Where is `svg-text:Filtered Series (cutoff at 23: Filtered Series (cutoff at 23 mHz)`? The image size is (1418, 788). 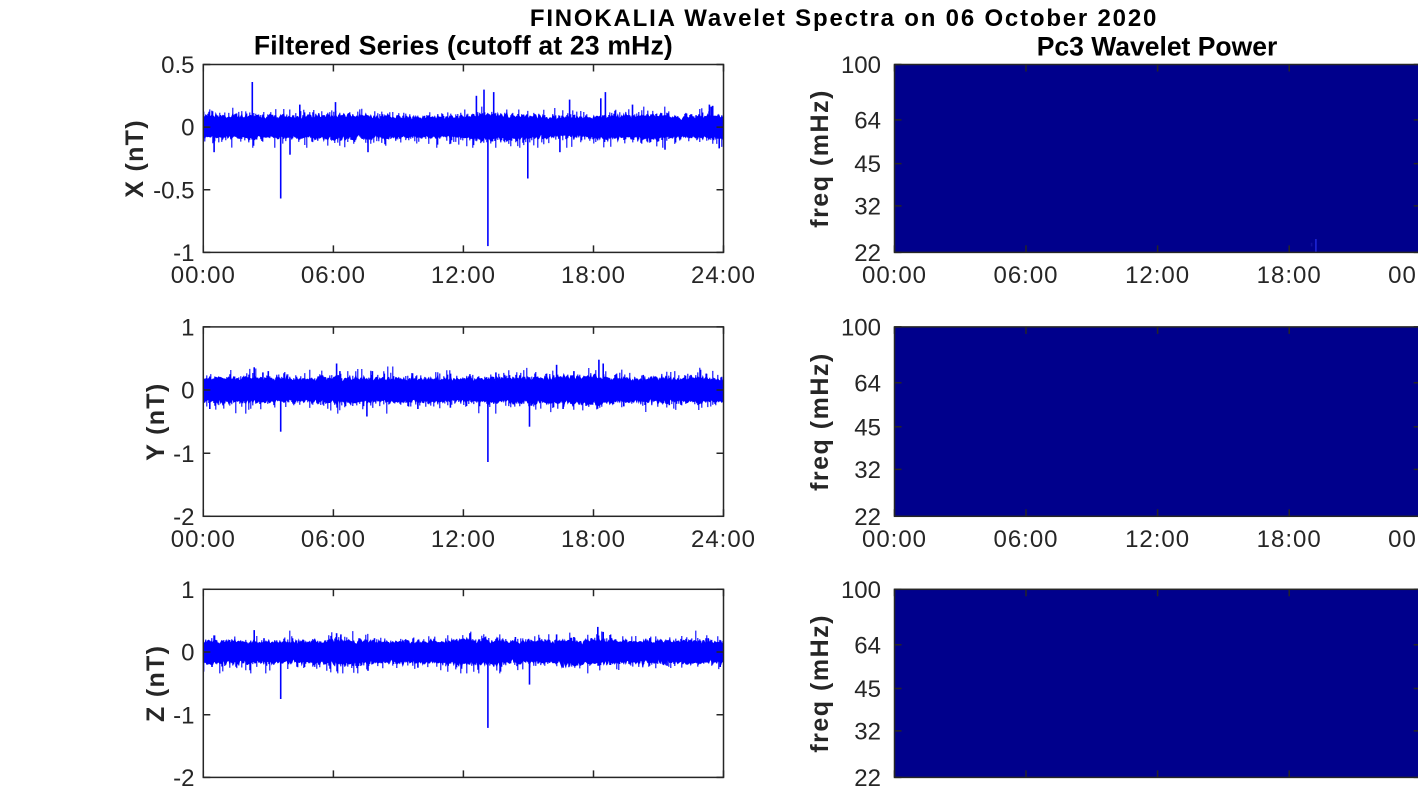
svg-text:Filtered Series (cutoff at 23: Filtered Series (cutoff at 23 mHz) is located at coordinates (463, 45).